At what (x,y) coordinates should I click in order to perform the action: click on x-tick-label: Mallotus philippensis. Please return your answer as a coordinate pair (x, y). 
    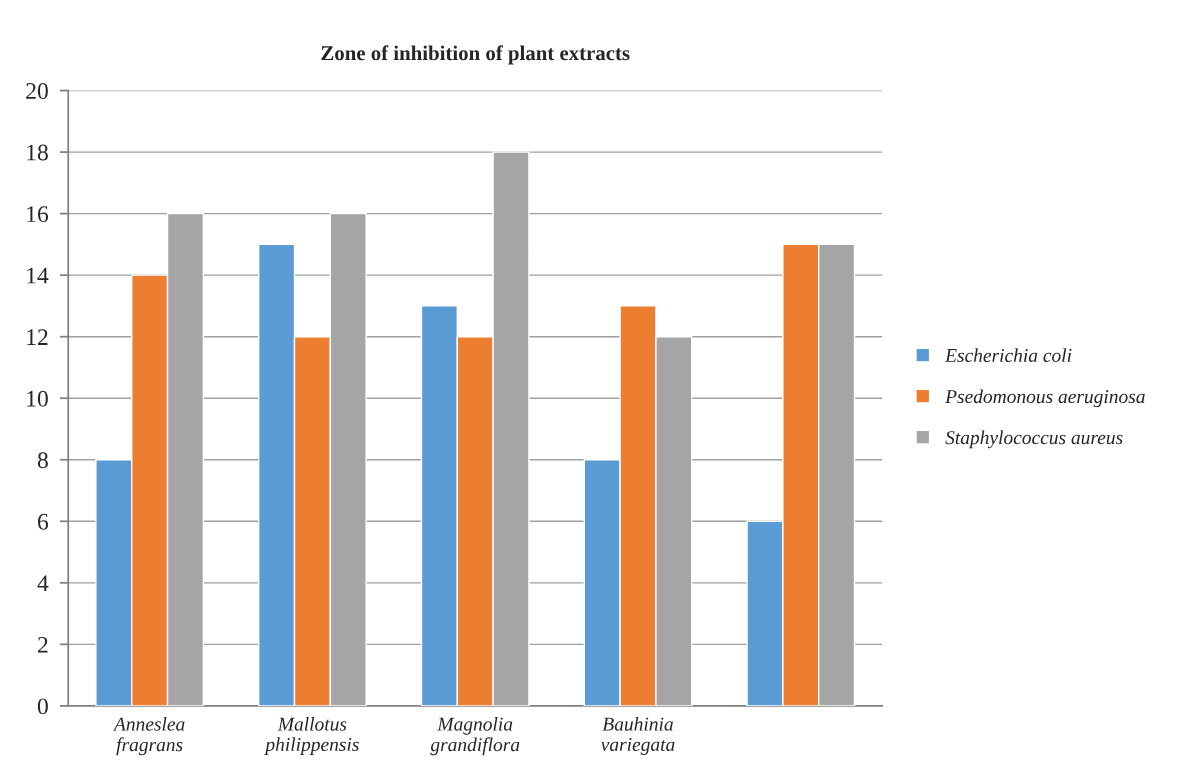
    Looking at the image, I should click on (311, 736).